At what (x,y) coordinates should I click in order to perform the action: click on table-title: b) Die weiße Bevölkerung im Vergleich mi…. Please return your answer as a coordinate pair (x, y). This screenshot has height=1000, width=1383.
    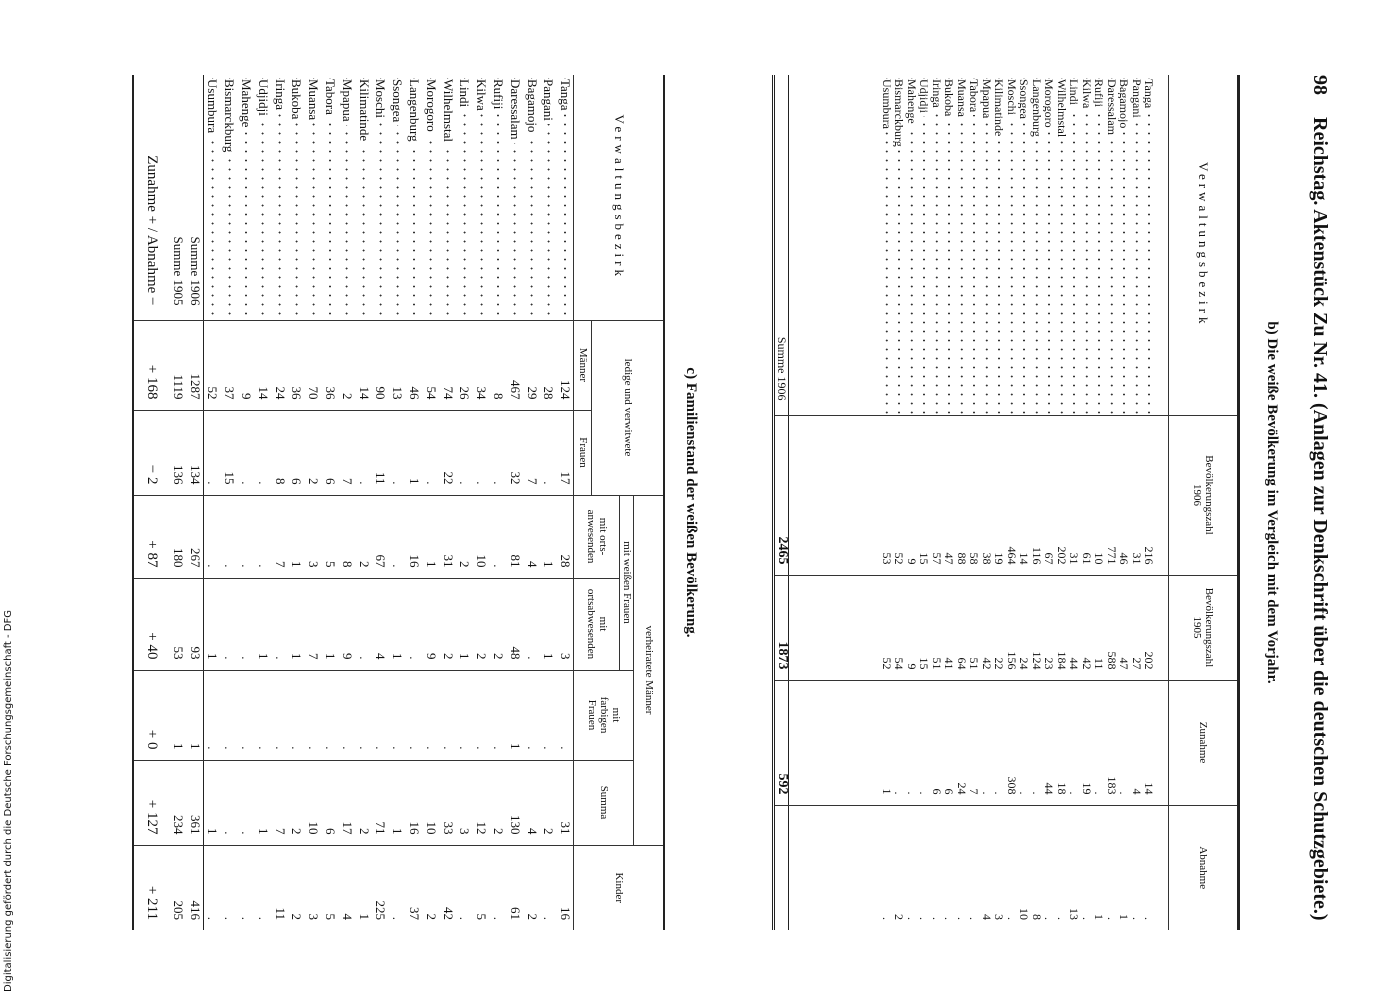
    Looking at the image, I should click on (1272, 502).